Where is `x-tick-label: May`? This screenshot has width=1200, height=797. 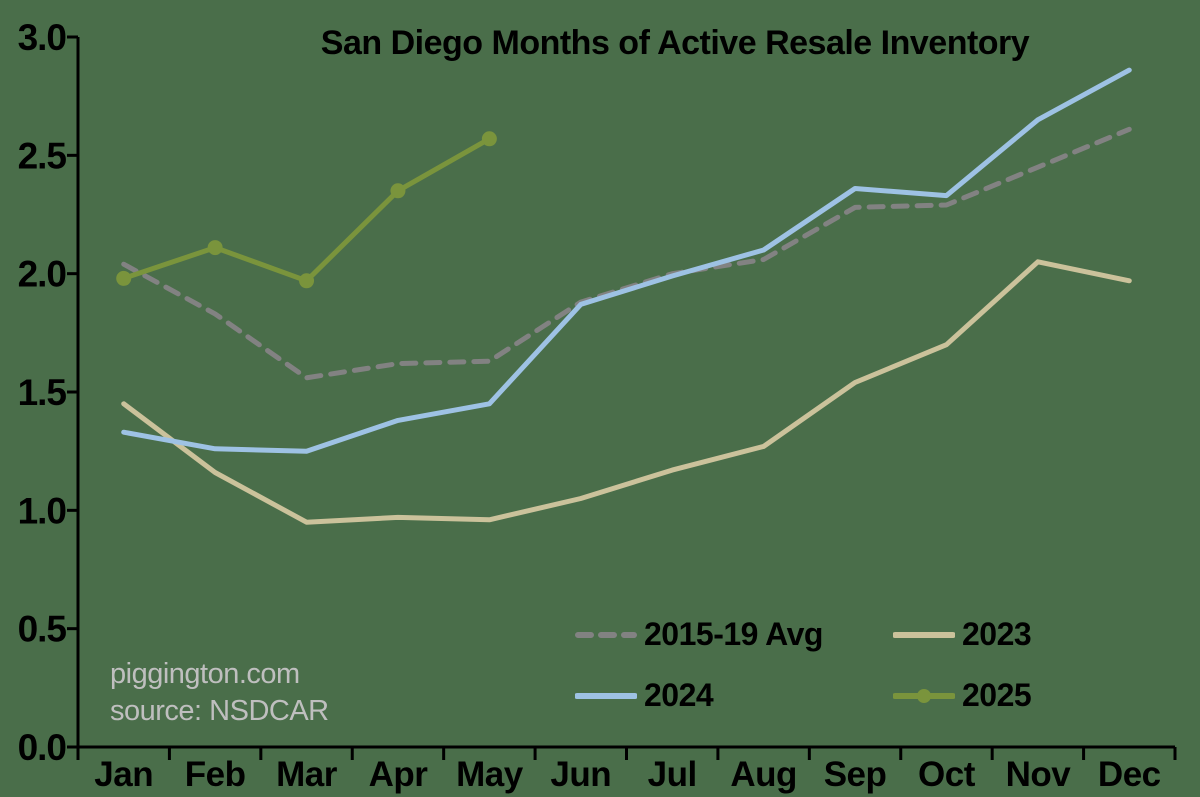 x-tick-label: May is located at coordinates (490, 774).